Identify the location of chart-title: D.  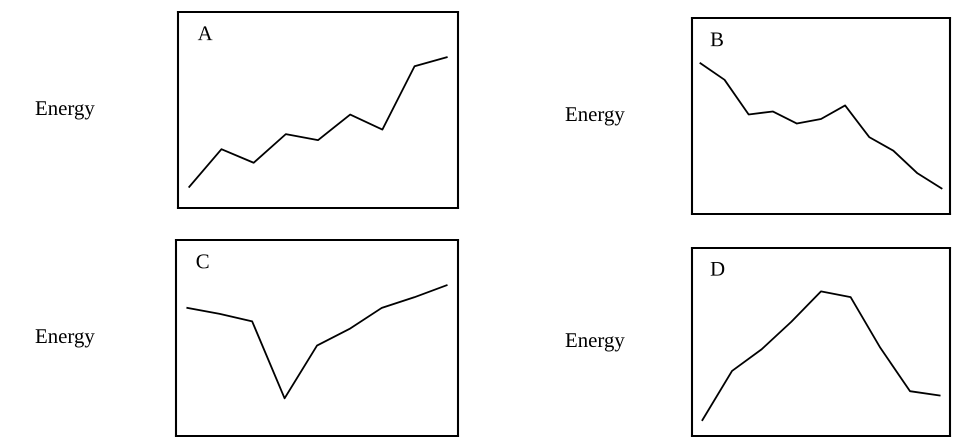
(717, 269).